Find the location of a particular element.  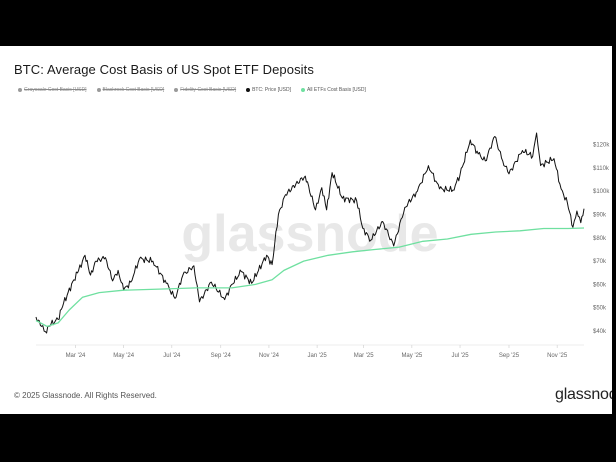

legend-label: All ETFs Cost Basis [USD] is located at coordinates (336, 90).